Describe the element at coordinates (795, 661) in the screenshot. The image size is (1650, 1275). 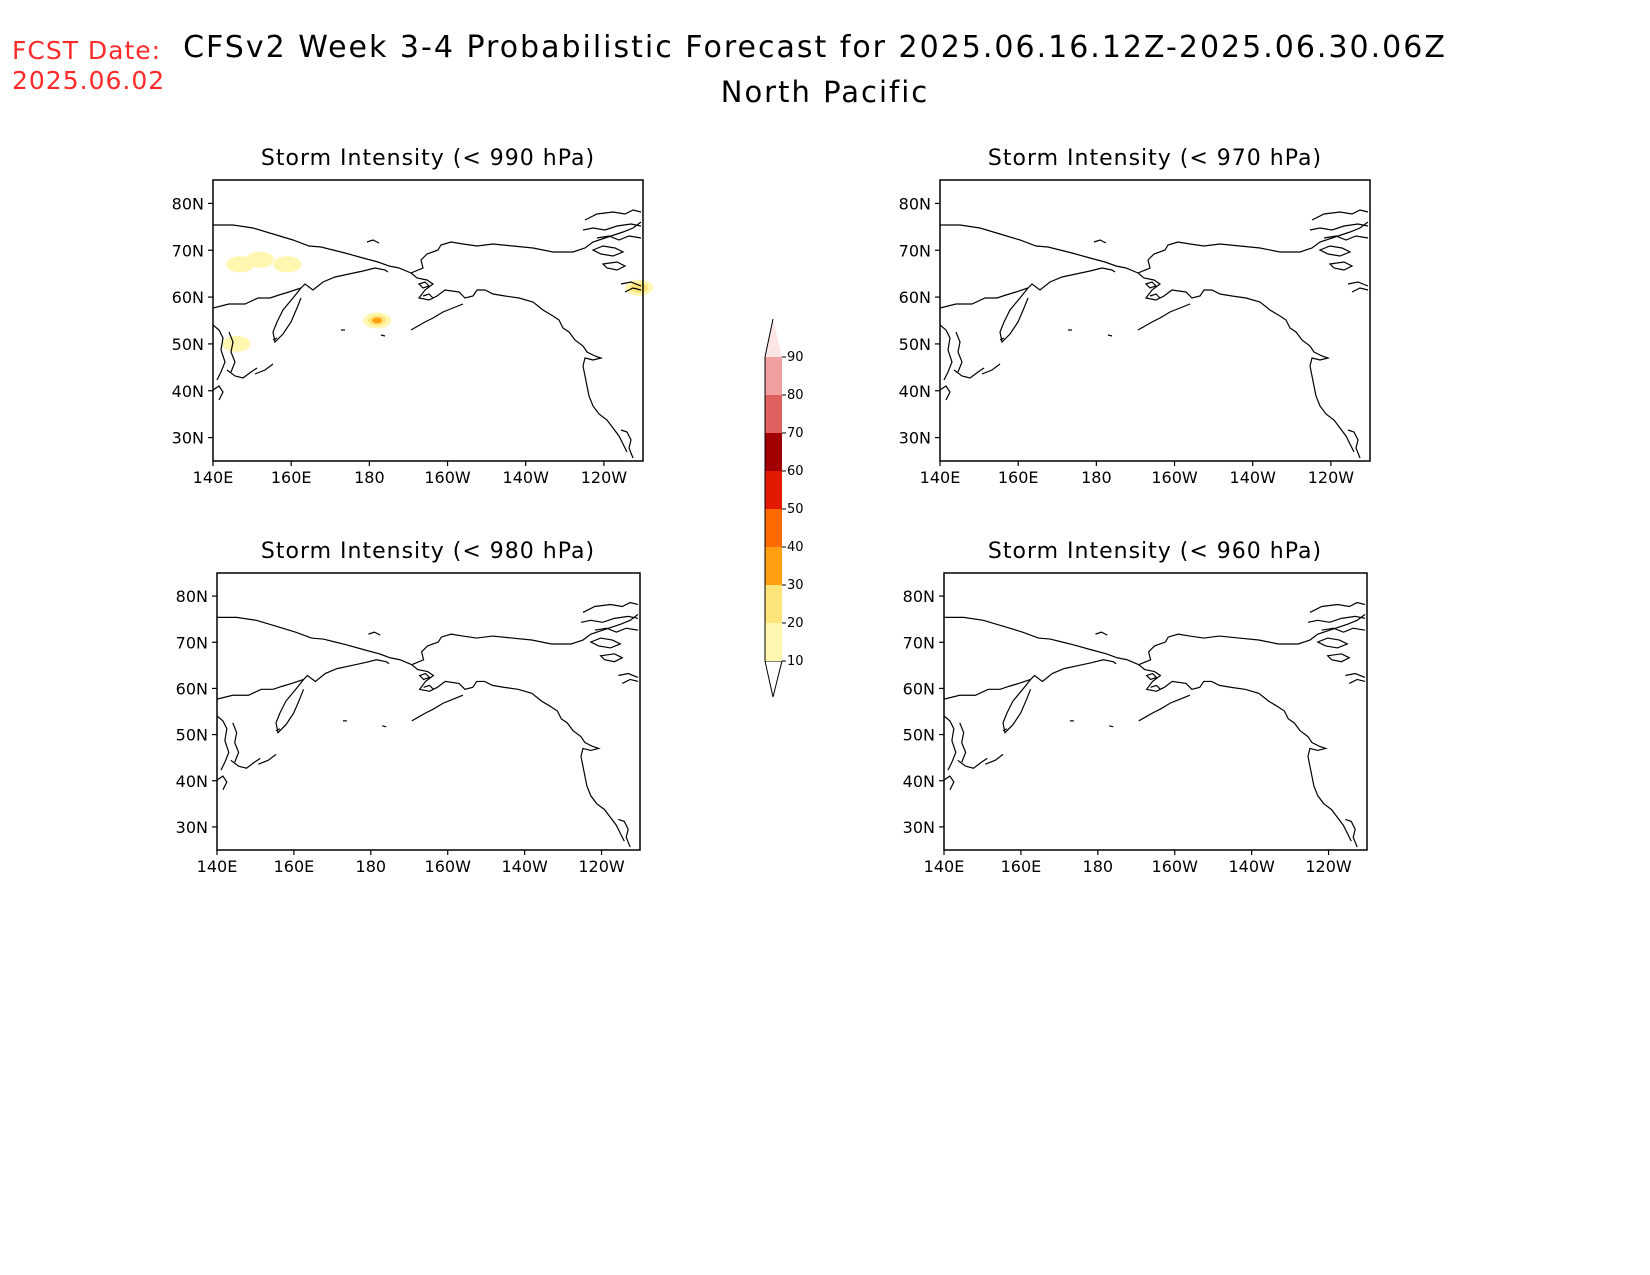
I see `colorbar-label: 10` at that location.